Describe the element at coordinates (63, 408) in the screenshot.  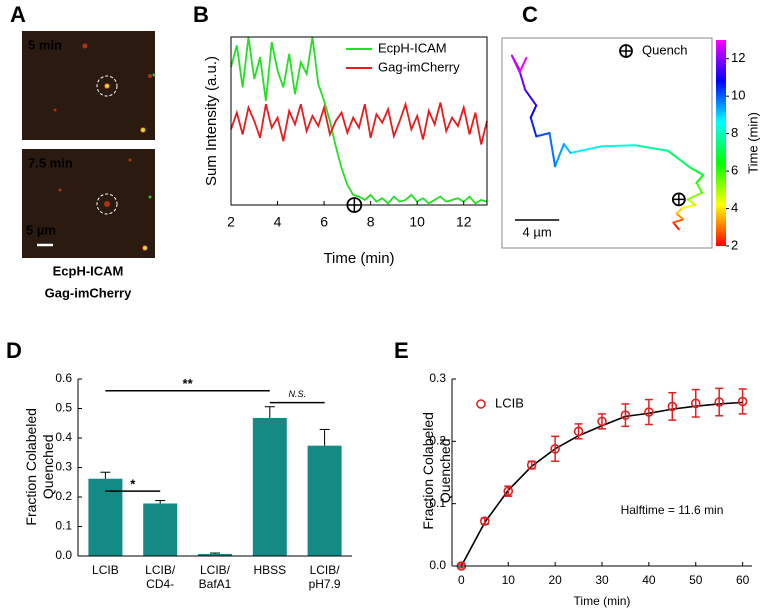
I see `y-tick-label: 0.5` at that location.